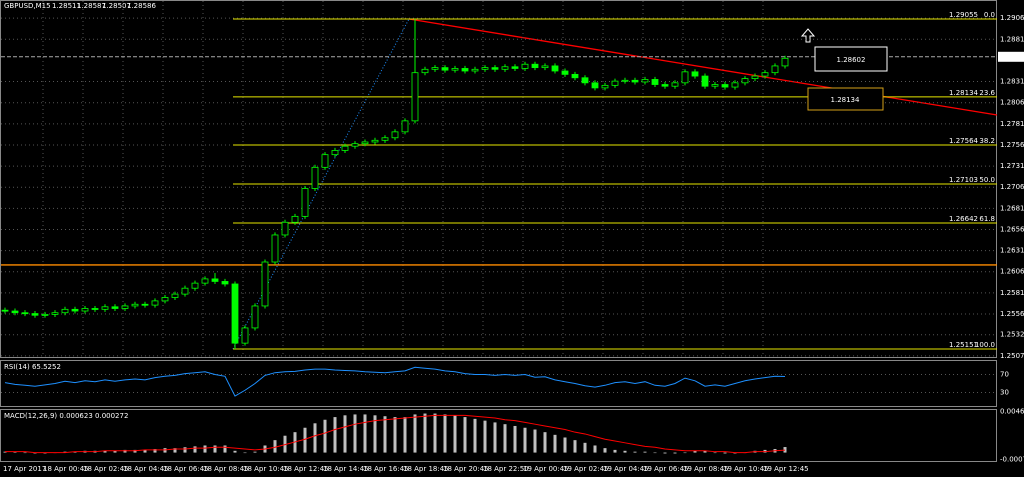 The height and width of the screenshot is (477, 1024). I want to click on x-tick-label: 18 Apr 08:45, so click(226, 469).